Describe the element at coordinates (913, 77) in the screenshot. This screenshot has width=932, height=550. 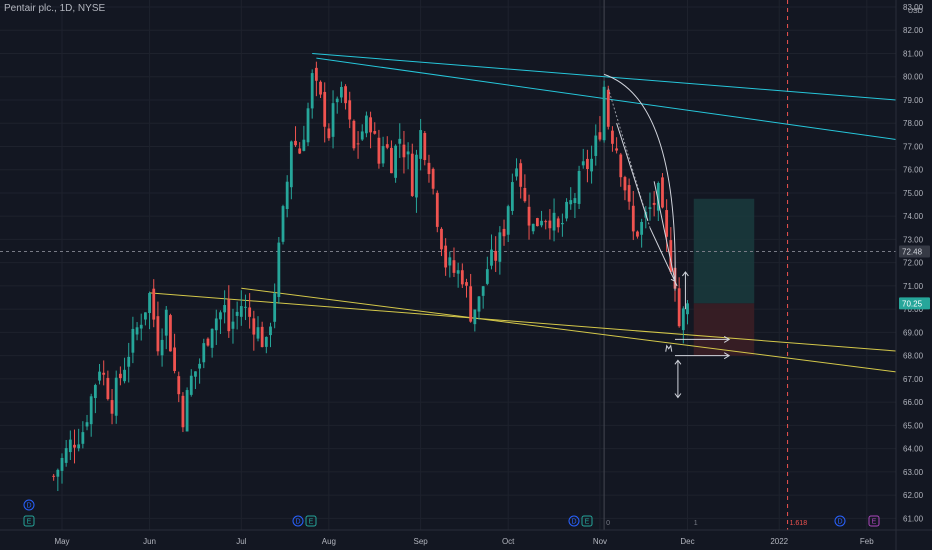
I see `y-tick-label: 80.00` at that location.